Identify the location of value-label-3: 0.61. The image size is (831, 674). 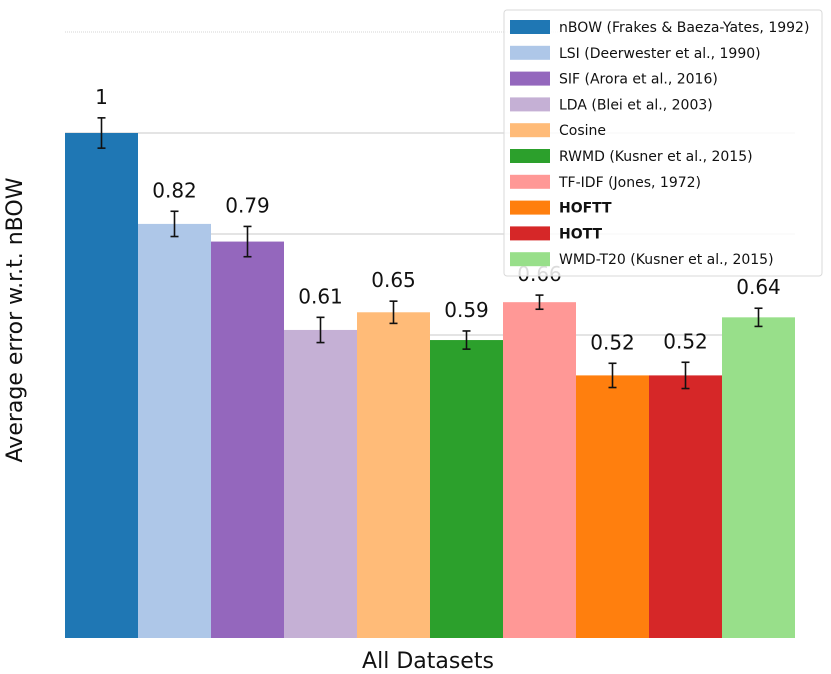
(320, 296).